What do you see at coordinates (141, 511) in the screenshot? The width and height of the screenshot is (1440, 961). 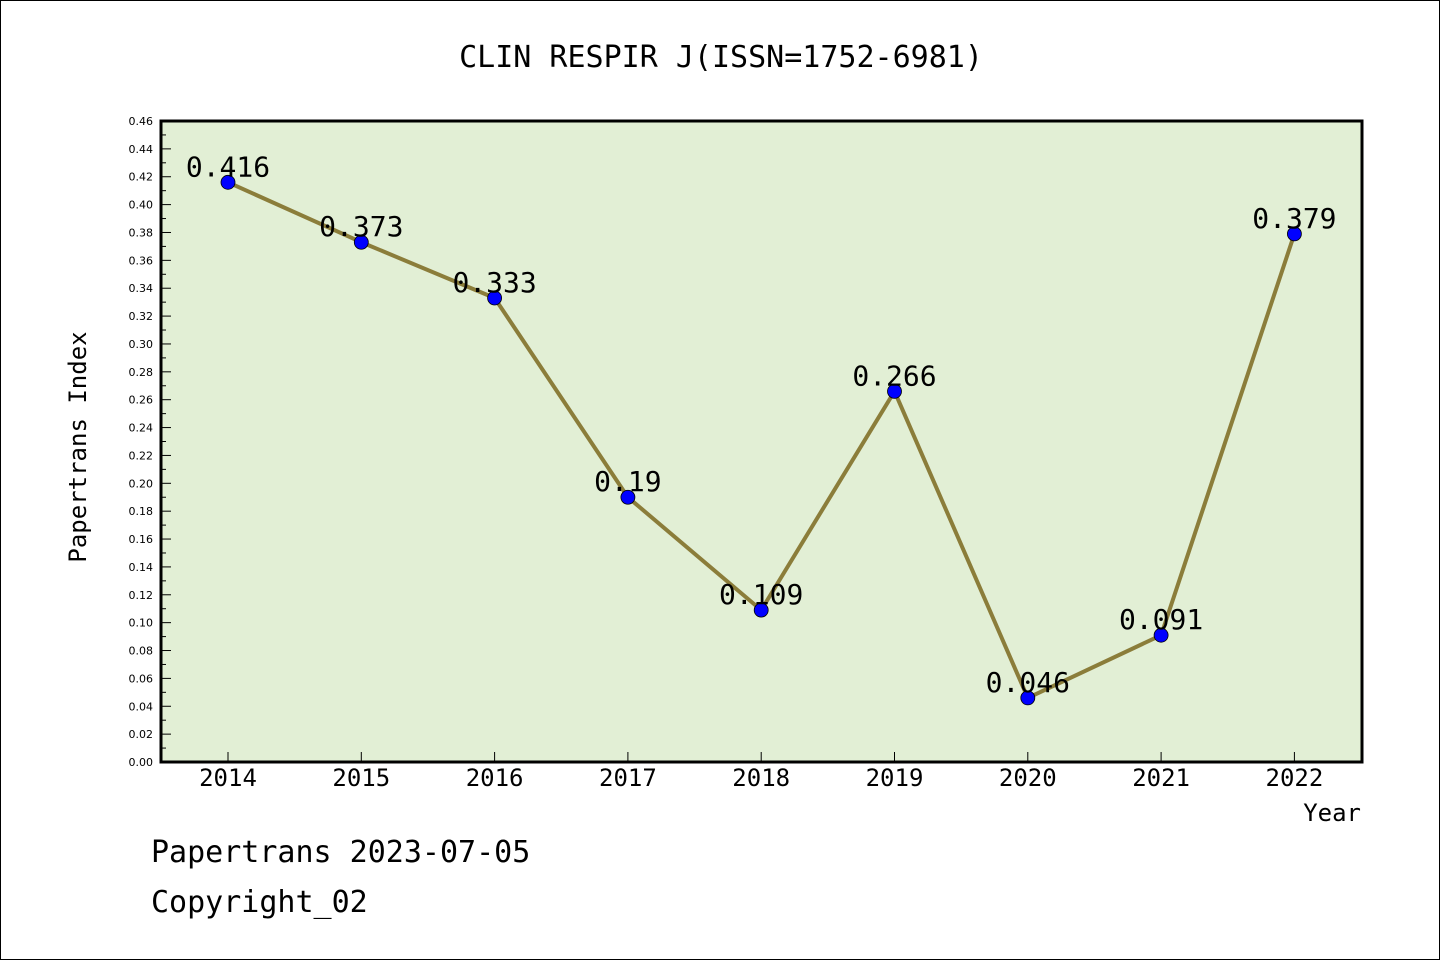 I see `y-tick-label: 0.18` at bounding box center [141, 511].